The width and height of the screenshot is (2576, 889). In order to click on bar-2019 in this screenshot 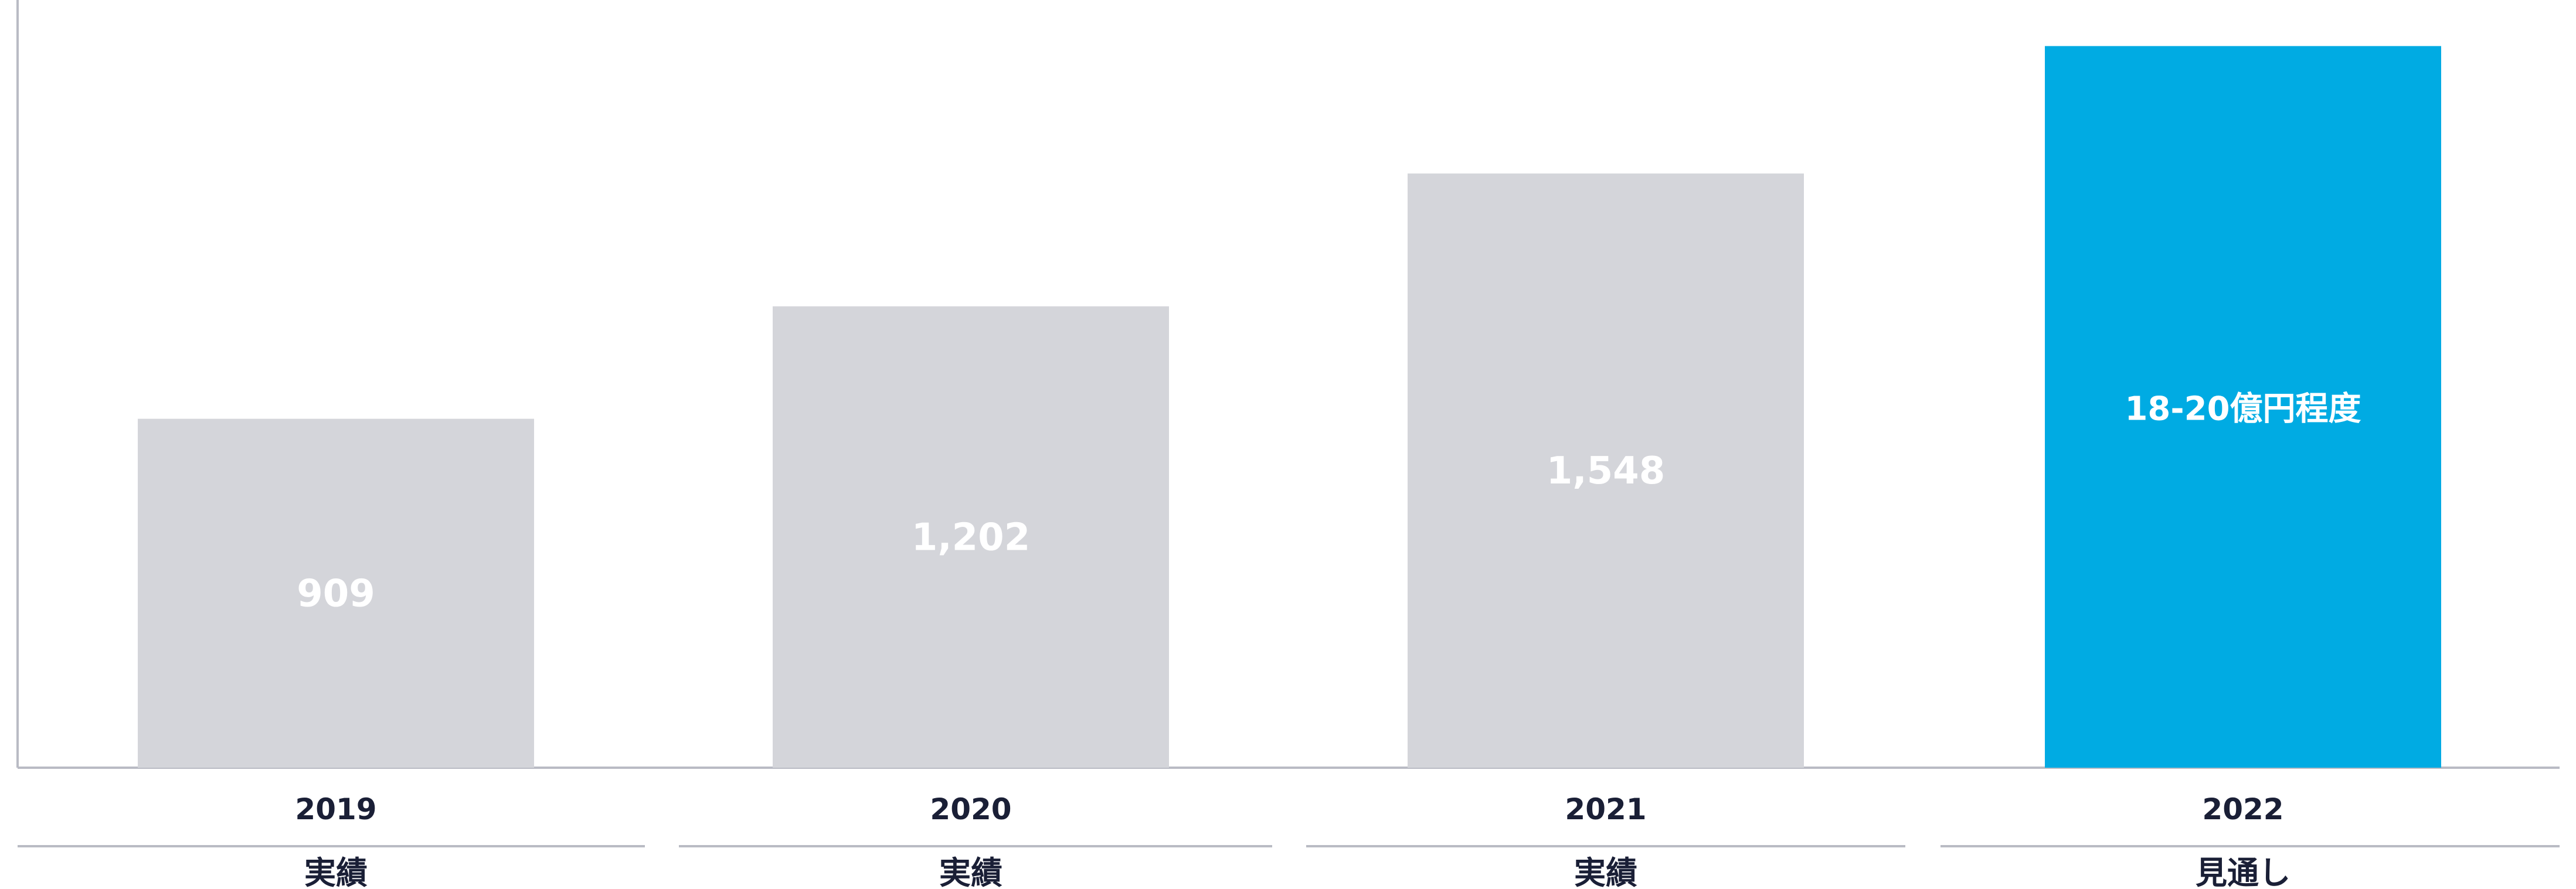, I will do `click(336, 593)`.